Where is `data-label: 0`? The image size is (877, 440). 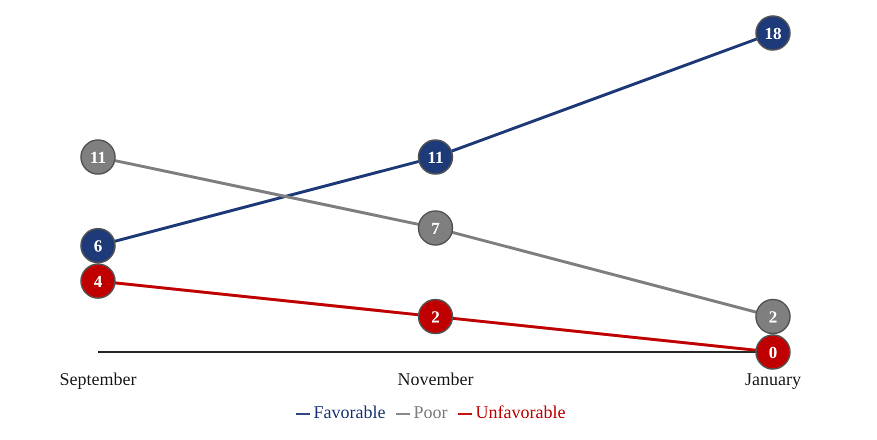 data-label: 0 is located at coordinates (773, 352).